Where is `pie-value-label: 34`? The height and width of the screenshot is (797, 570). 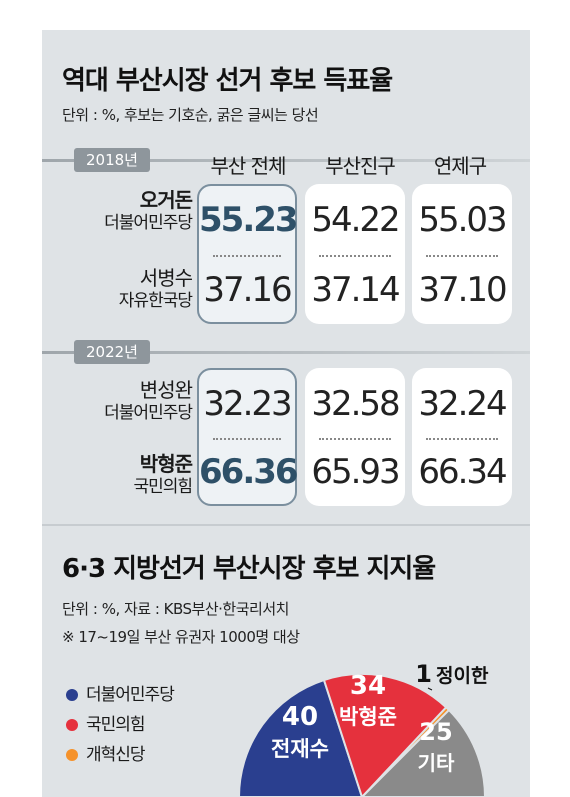
pie-value-label: 34 is located at coordinates (368, 686).